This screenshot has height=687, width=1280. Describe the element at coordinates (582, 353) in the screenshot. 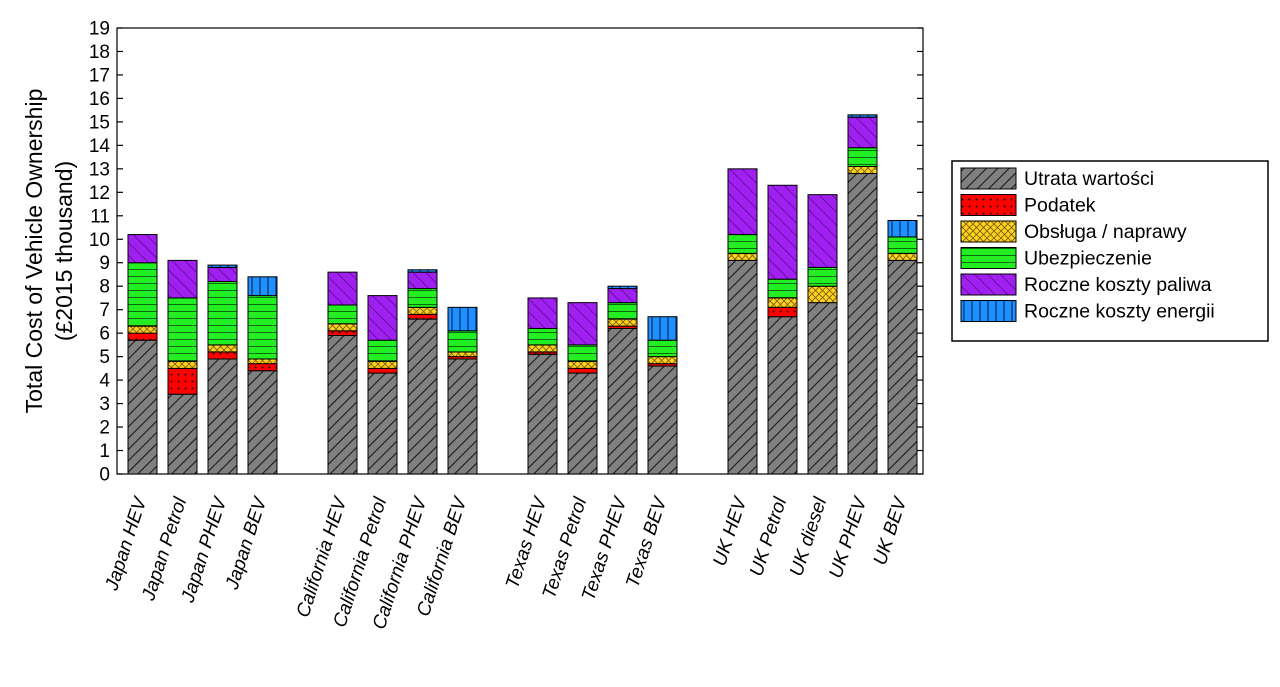

I see `bar-segment-texas-petrol-ubezpieczenie` at that location.